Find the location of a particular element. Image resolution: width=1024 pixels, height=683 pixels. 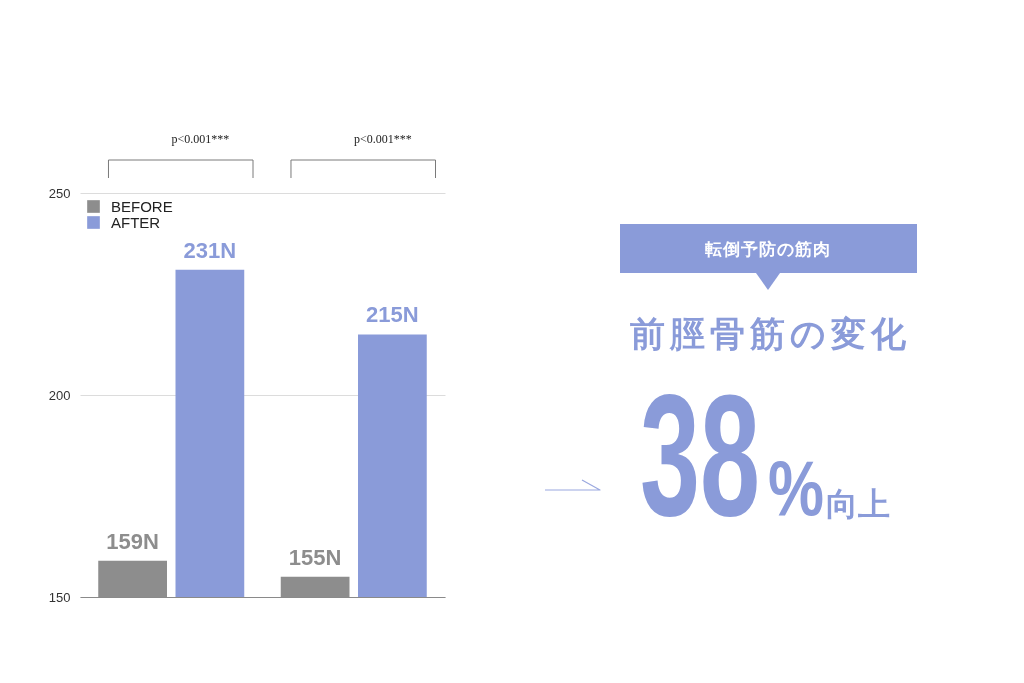

text: 転倒予防の筋肉 is located at coordinates (767, 249).